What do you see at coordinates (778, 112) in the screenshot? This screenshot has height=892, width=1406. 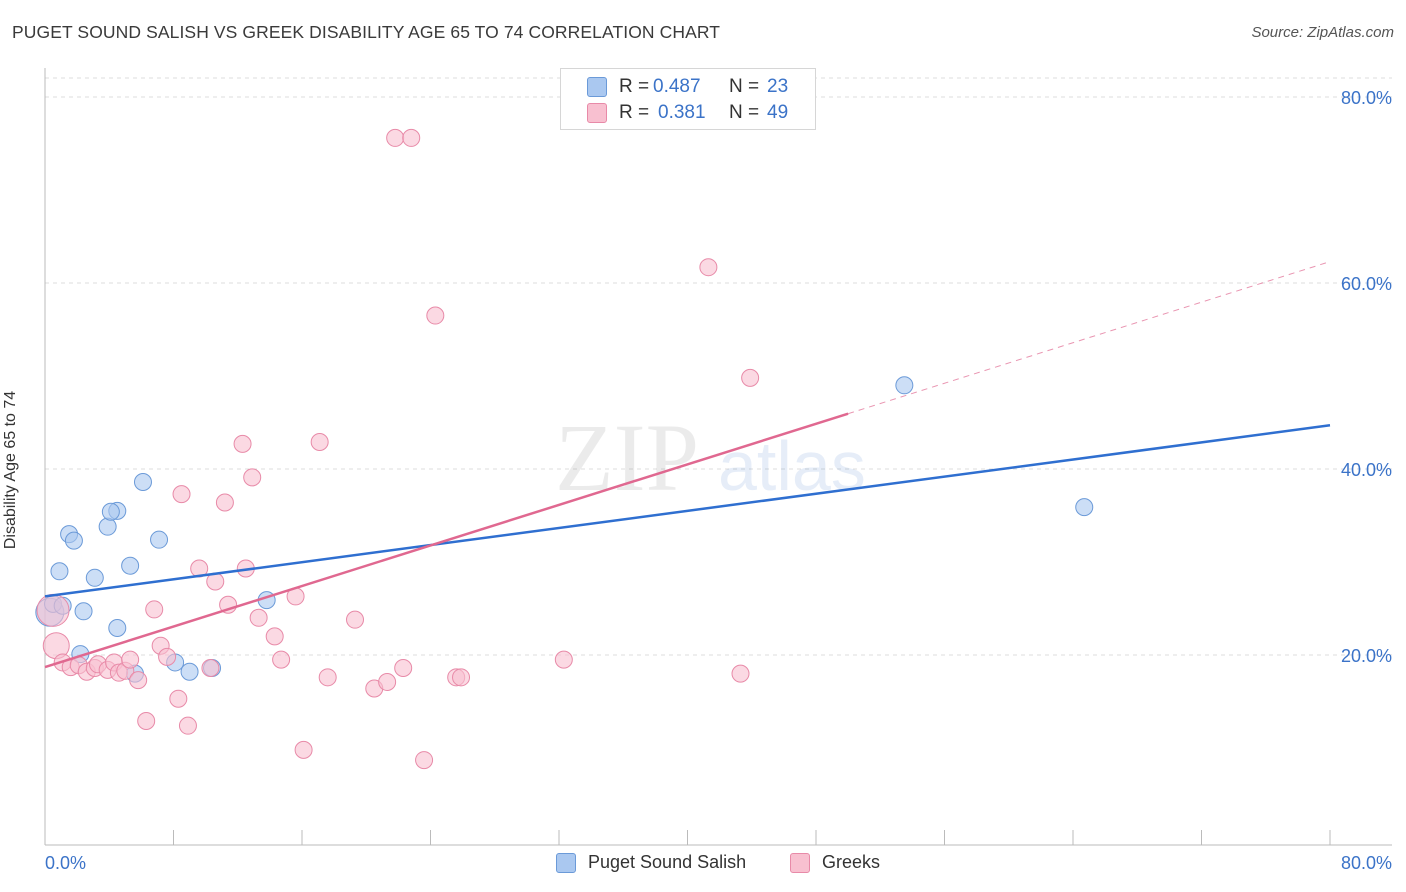 I see `stats-n-value: 49` at bounding box center [778, 112].